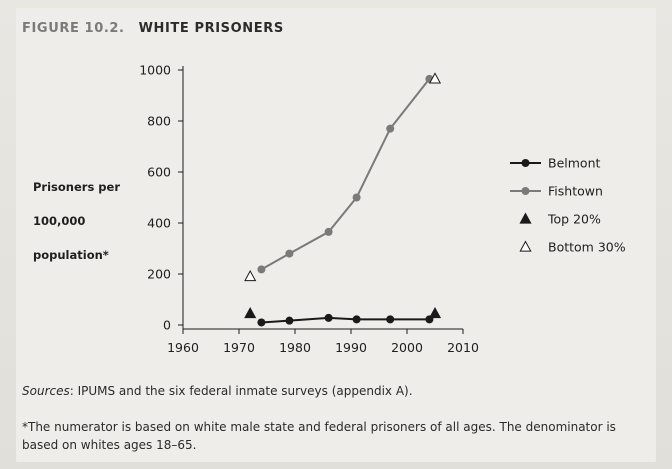 This screenshot has height=469, width=672. Describe the element at coordinates (574, 163) in the screenshot. I see `legend-belmont-label: Belmont` at that location.